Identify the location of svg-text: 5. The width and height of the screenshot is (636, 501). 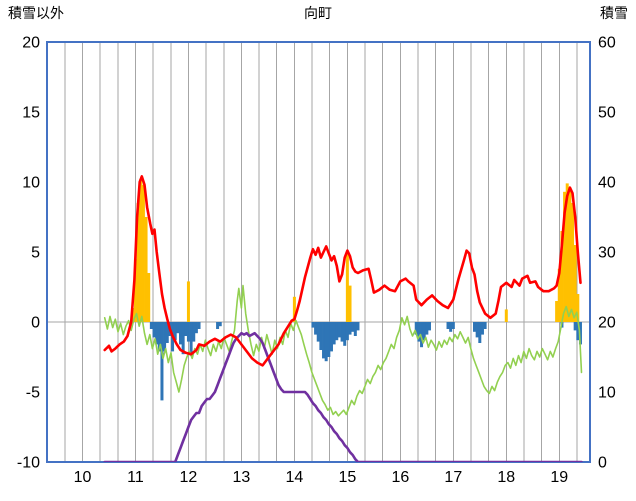
(35, 253).